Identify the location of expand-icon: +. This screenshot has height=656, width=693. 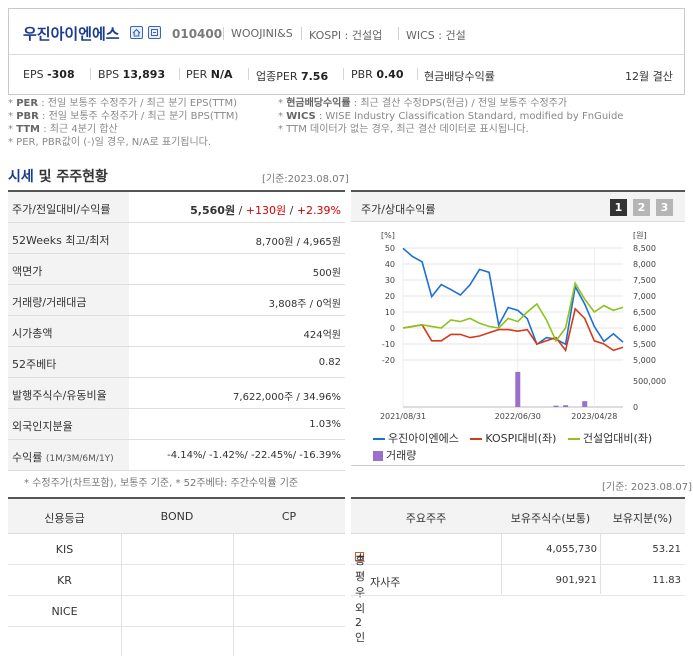
(360, 556).